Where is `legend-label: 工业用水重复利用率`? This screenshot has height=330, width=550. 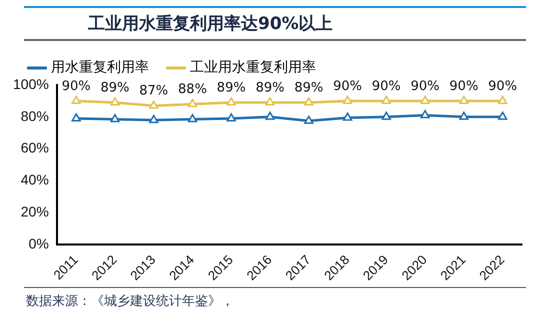 legend-label: 工业用水重复利用率 is located at coordinates (253, 68).